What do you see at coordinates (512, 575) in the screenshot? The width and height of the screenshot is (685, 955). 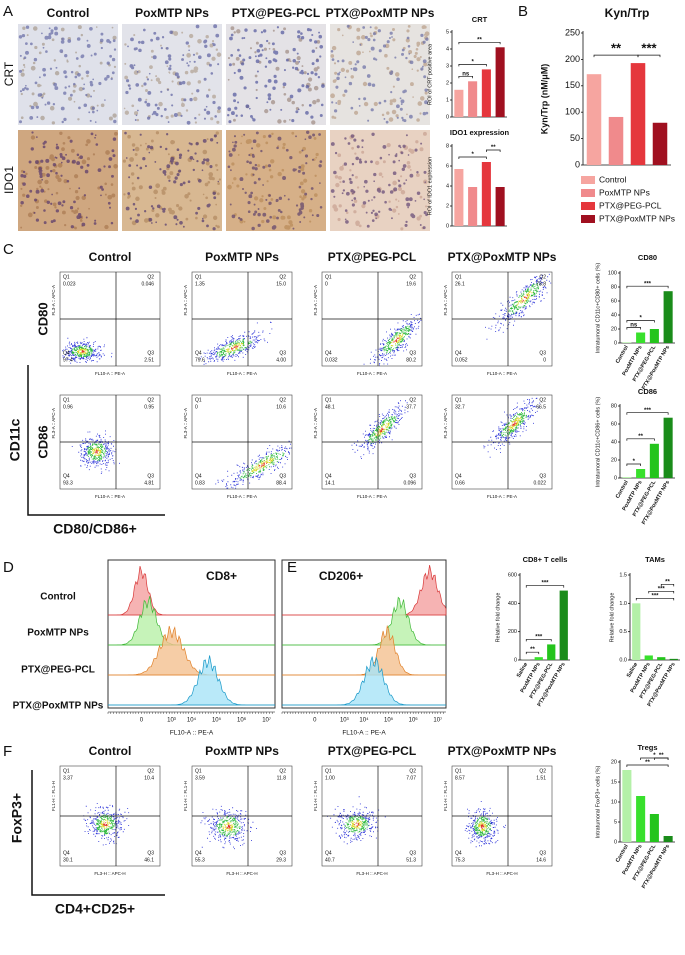 I see `y-tick-label: 600` at bounding box center [512, 575].